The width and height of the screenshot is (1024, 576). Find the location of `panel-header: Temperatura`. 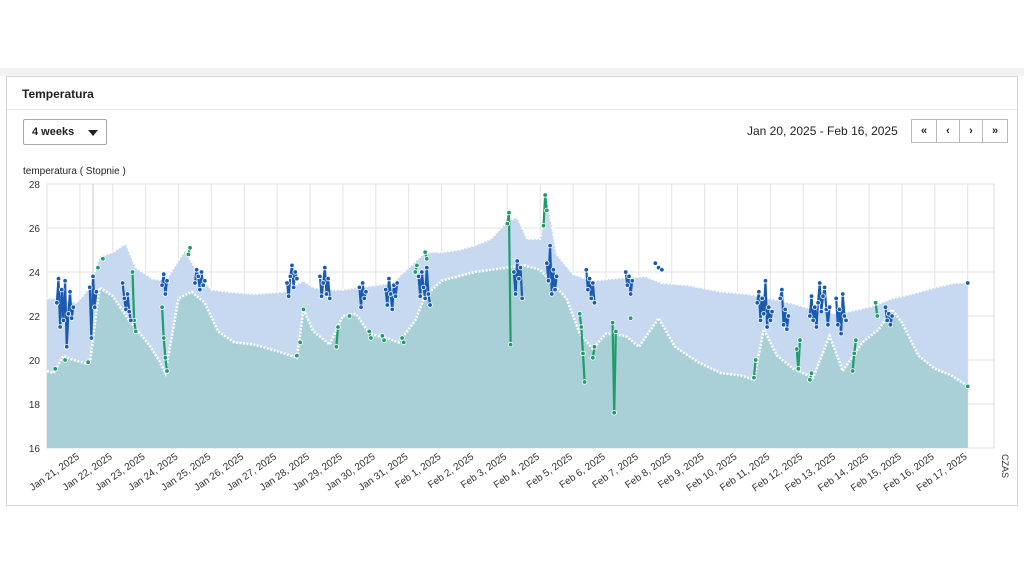

panel-header: Temperatura is located at coordinates (512, 93).